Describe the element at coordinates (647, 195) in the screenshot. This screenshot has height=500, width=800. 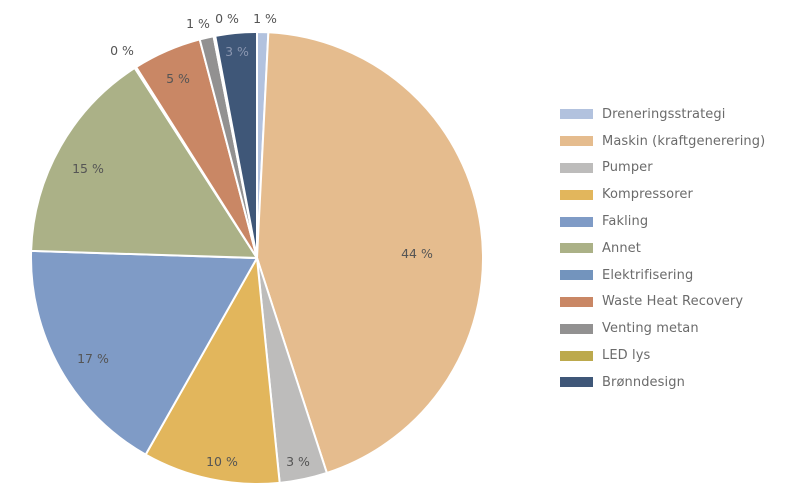
I see `legend-label: Kompressorer` at that location.